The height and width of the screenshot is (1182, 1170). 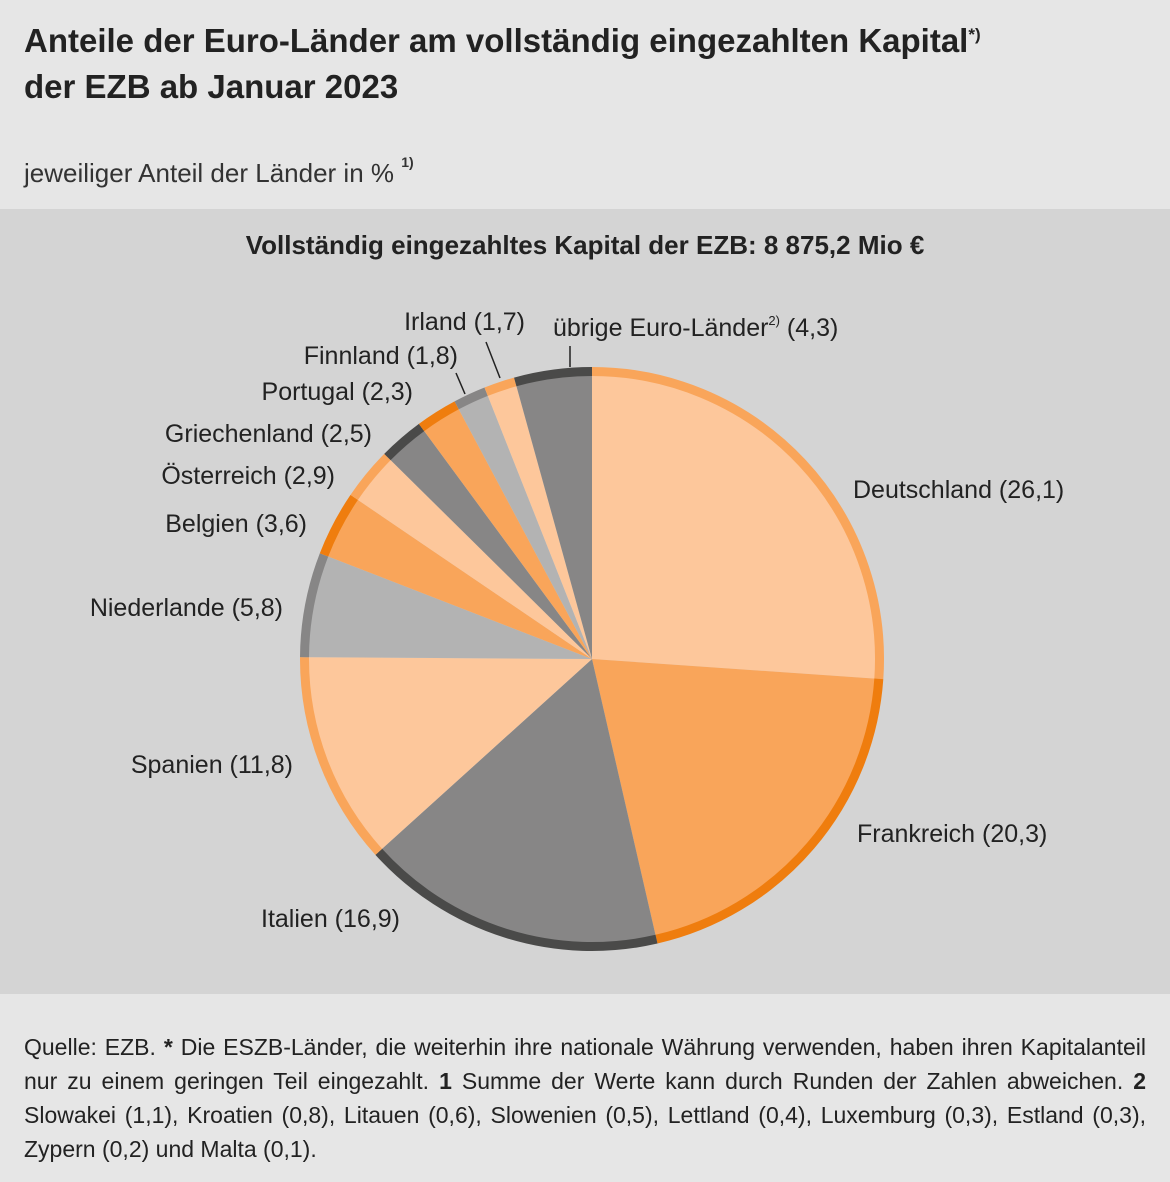 I want to click on leader-line-finnland, so click(x=460, y=383).